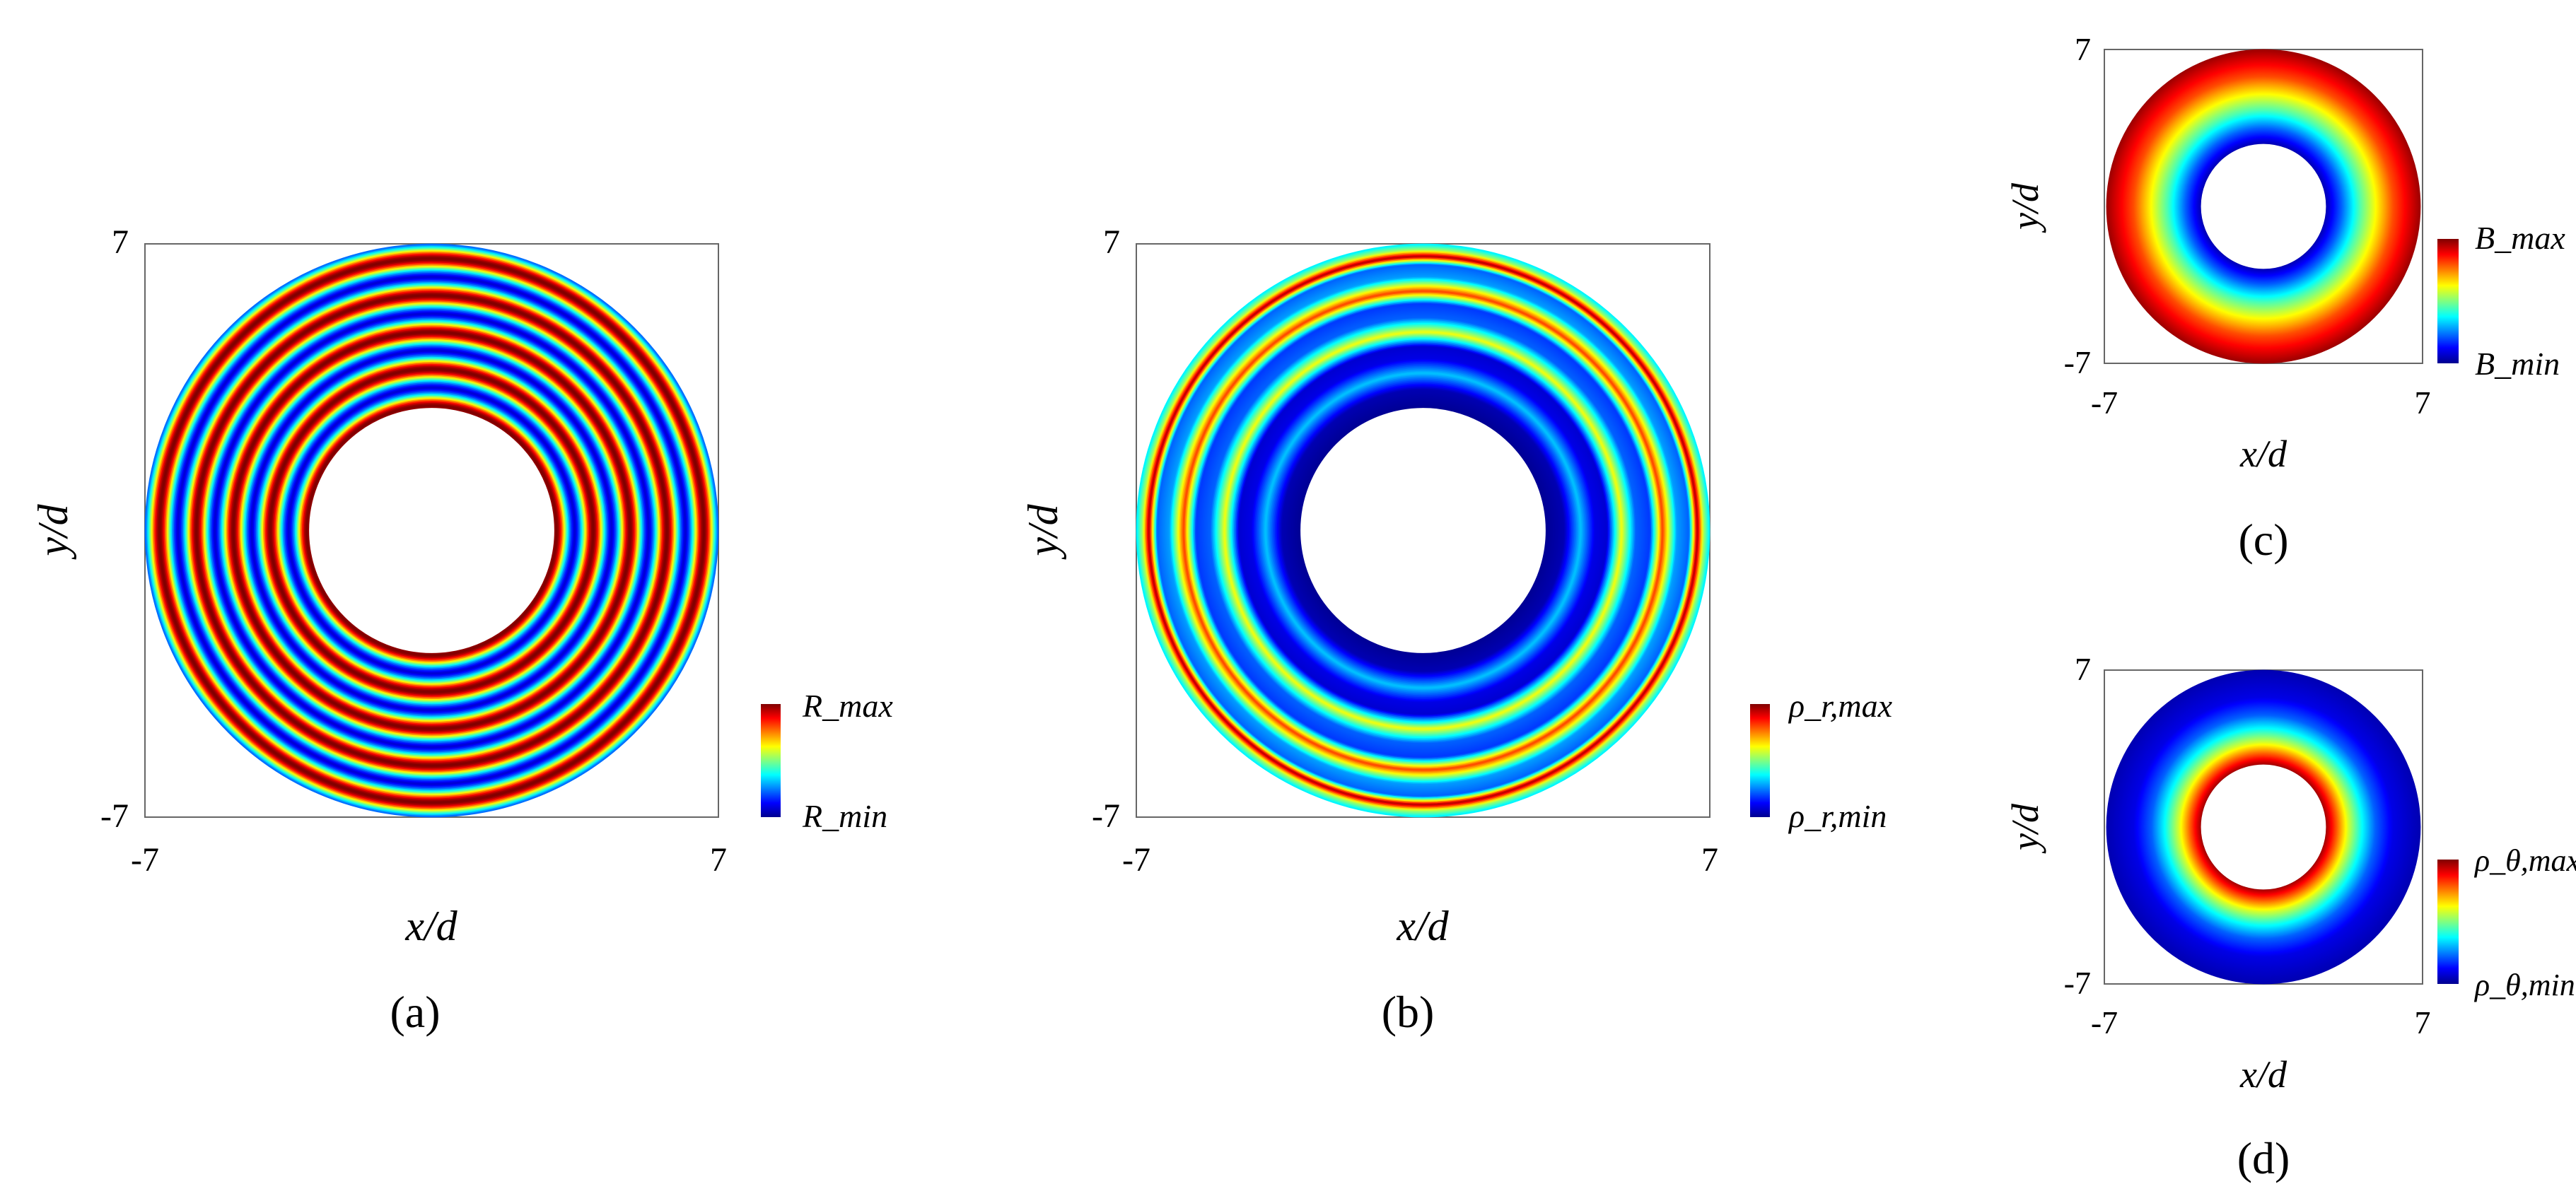 The width and height of the screenshot is (2576, 1196). What do you see at coordinates (771, 760) in the screenshot?
I see `panel-a-colorbar` at bounding box center [771, 760].